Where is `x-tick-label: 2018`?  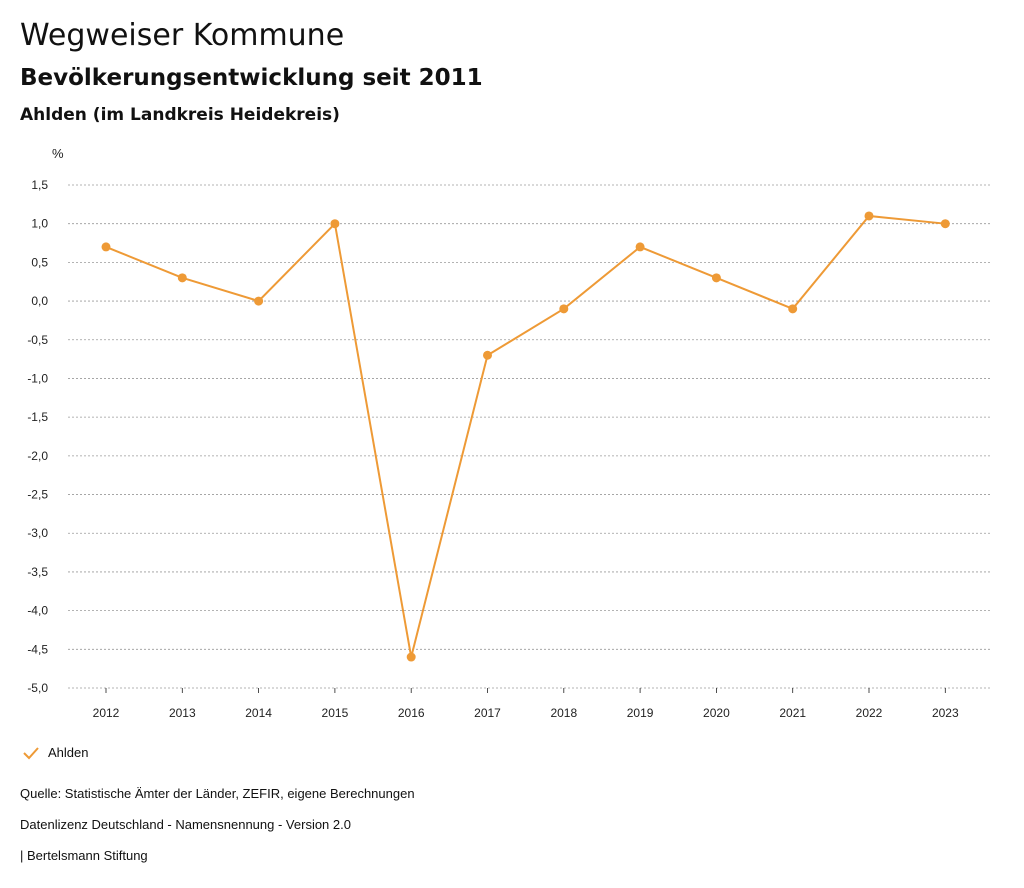 x-tick-label: 2018 is located at coordinates (563, 713).